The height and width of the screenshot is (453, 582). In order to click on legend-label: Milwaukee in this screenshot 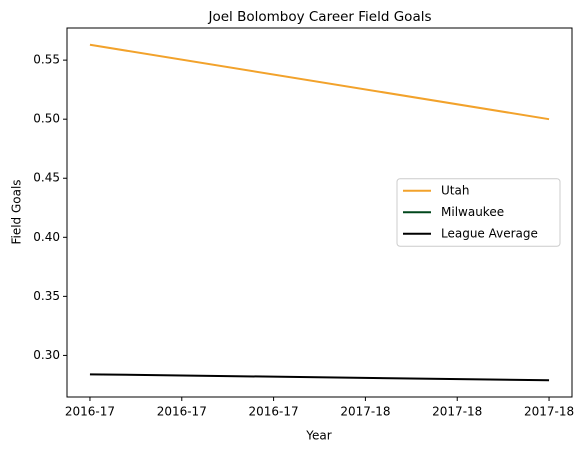, I will do `click(472, 212)`.